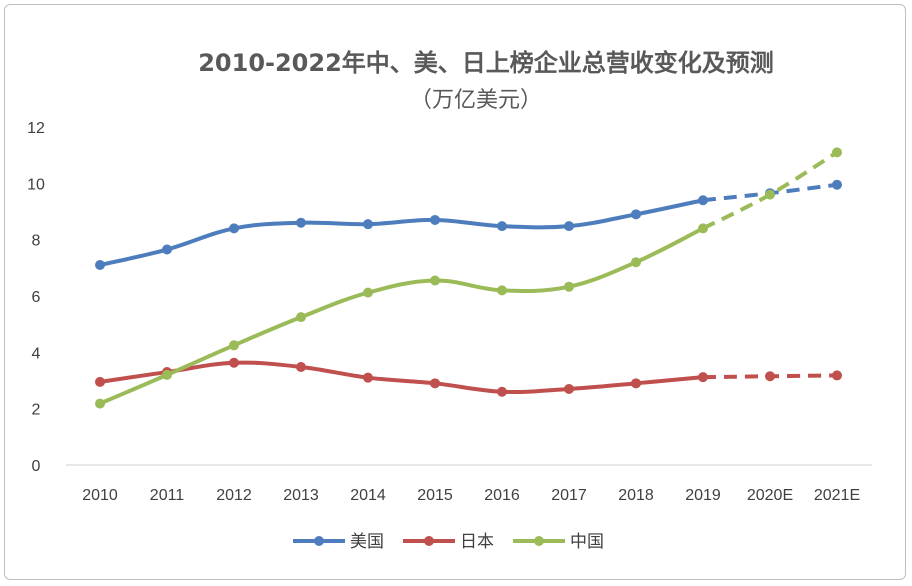 Image resolution: width=912 pixels, height=586 pixels. What do you see at coordinates (636, 495) in the screenshot?
I see `x-tick-label: 2018` at bounding box center [636, 495].